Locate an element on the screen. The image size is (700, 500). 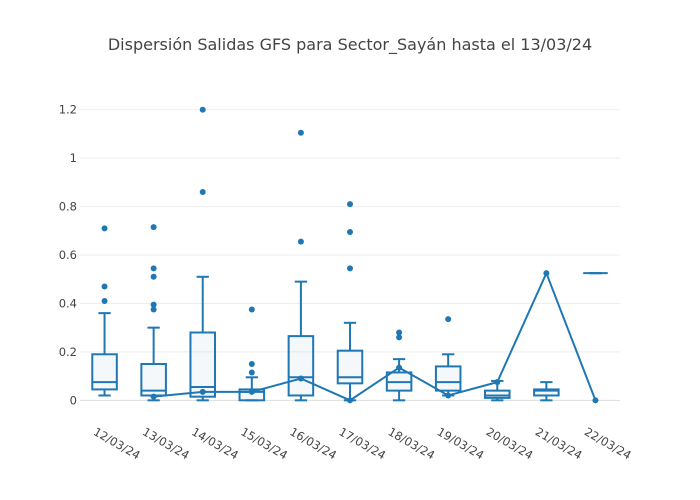
box-21/03/24 is located at coordinates (546, 391).